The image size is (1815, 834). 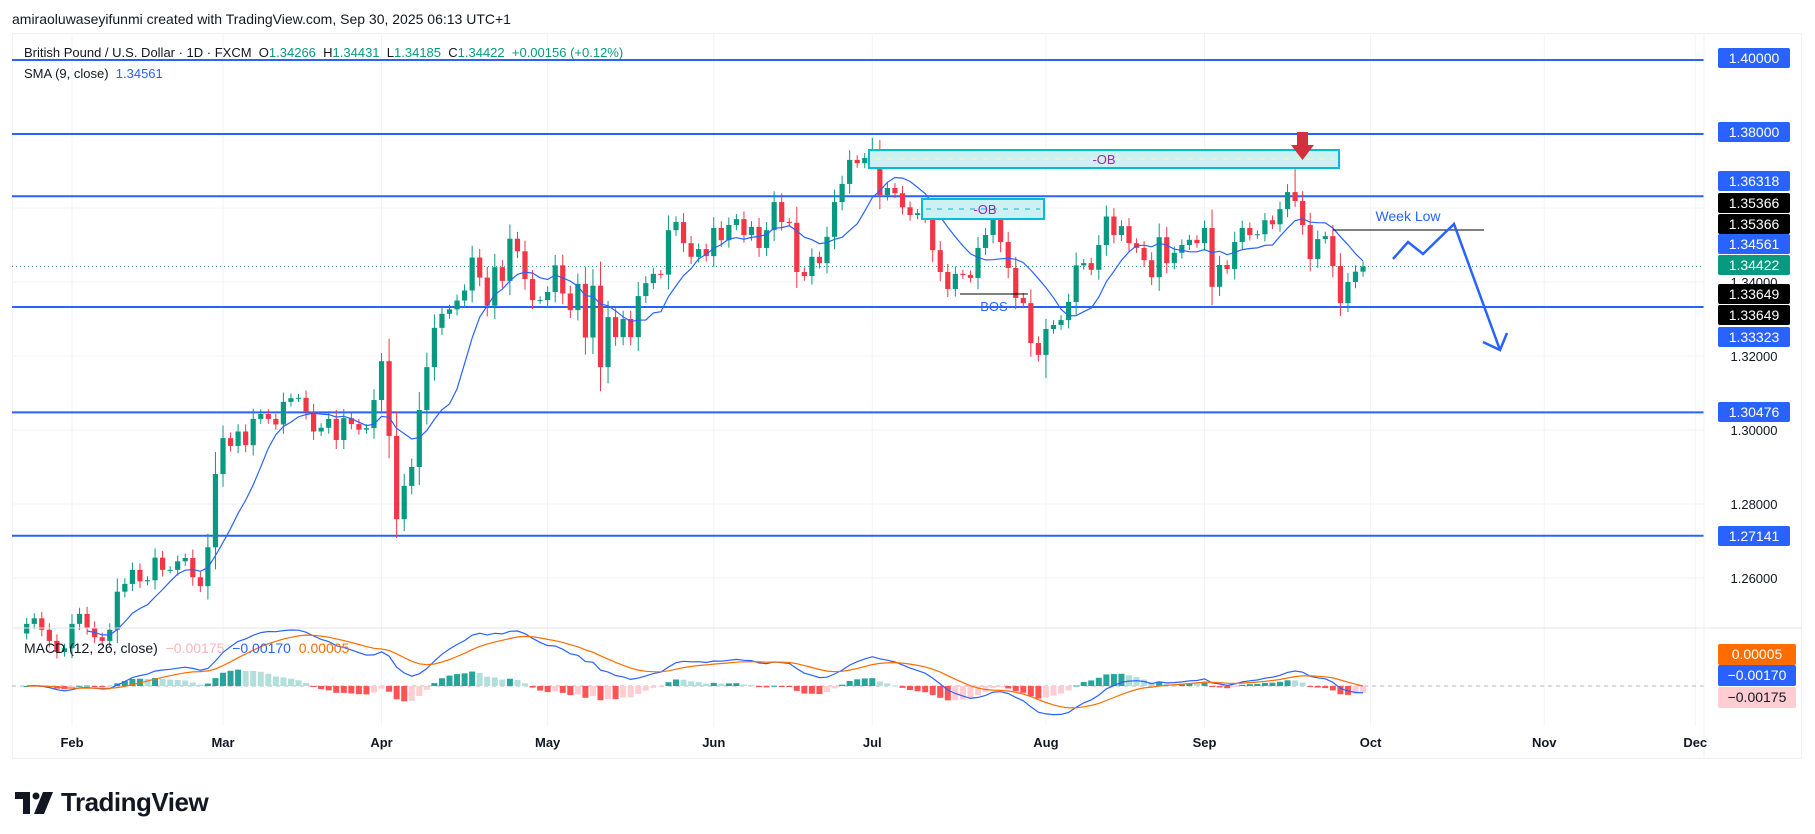 I want to click on macd-line, so click(x=695, y=672).